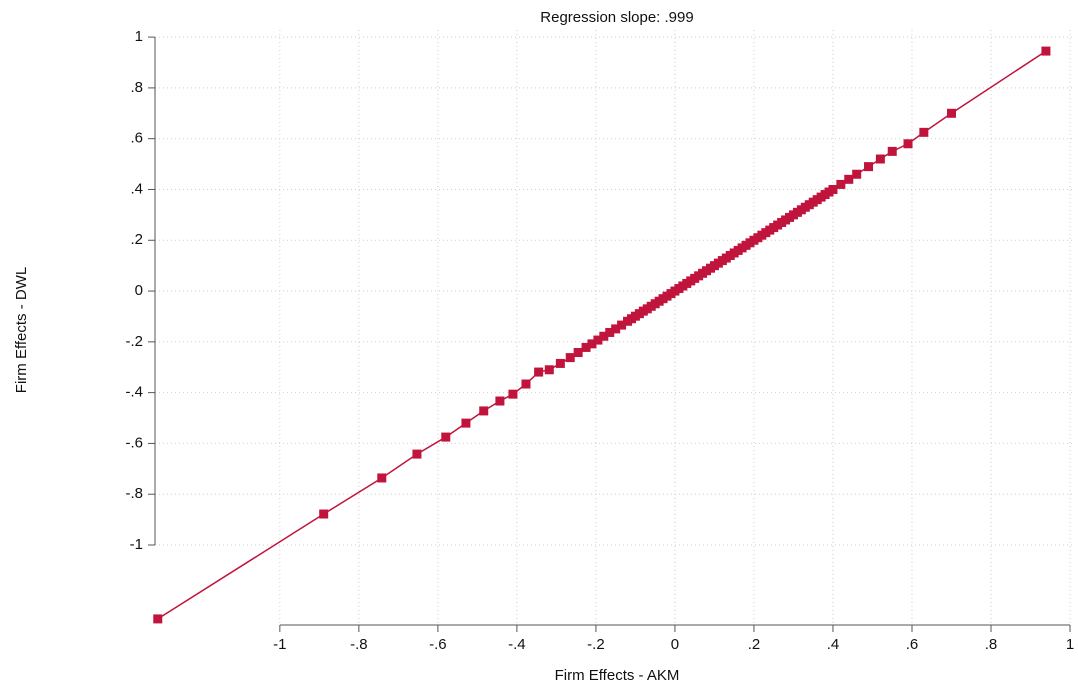 The width and height of the screenshot is (1078, 688). Describe the element at coordinates (991, 644) in the screenshot. I see `x-tick-label: .8` at that location.